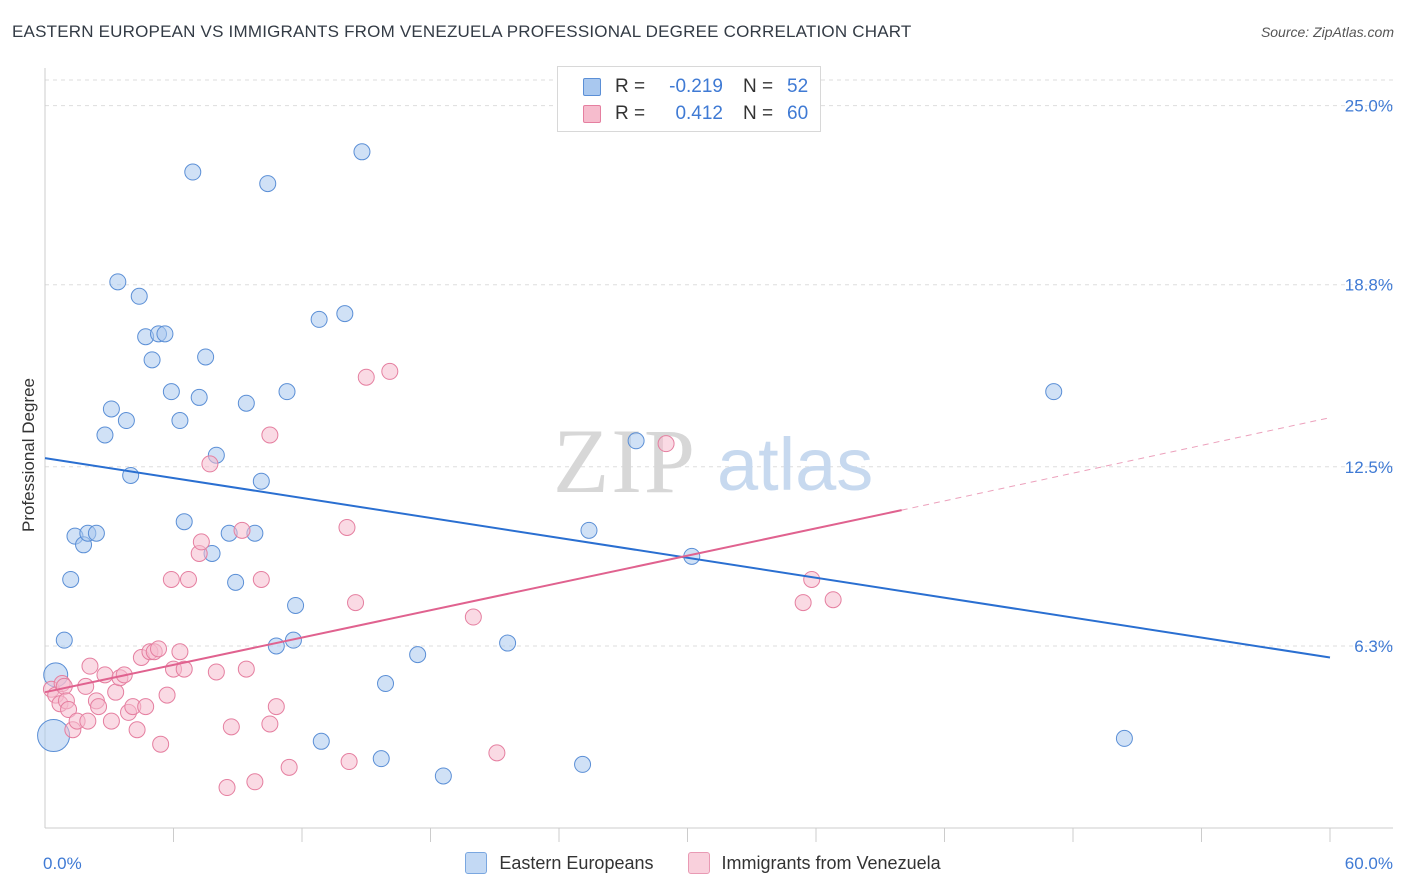 The image size is (1406, 892). I want to click on legend-row-eastern-europeans: R = -0.219 N = 52, so click(695, 87).